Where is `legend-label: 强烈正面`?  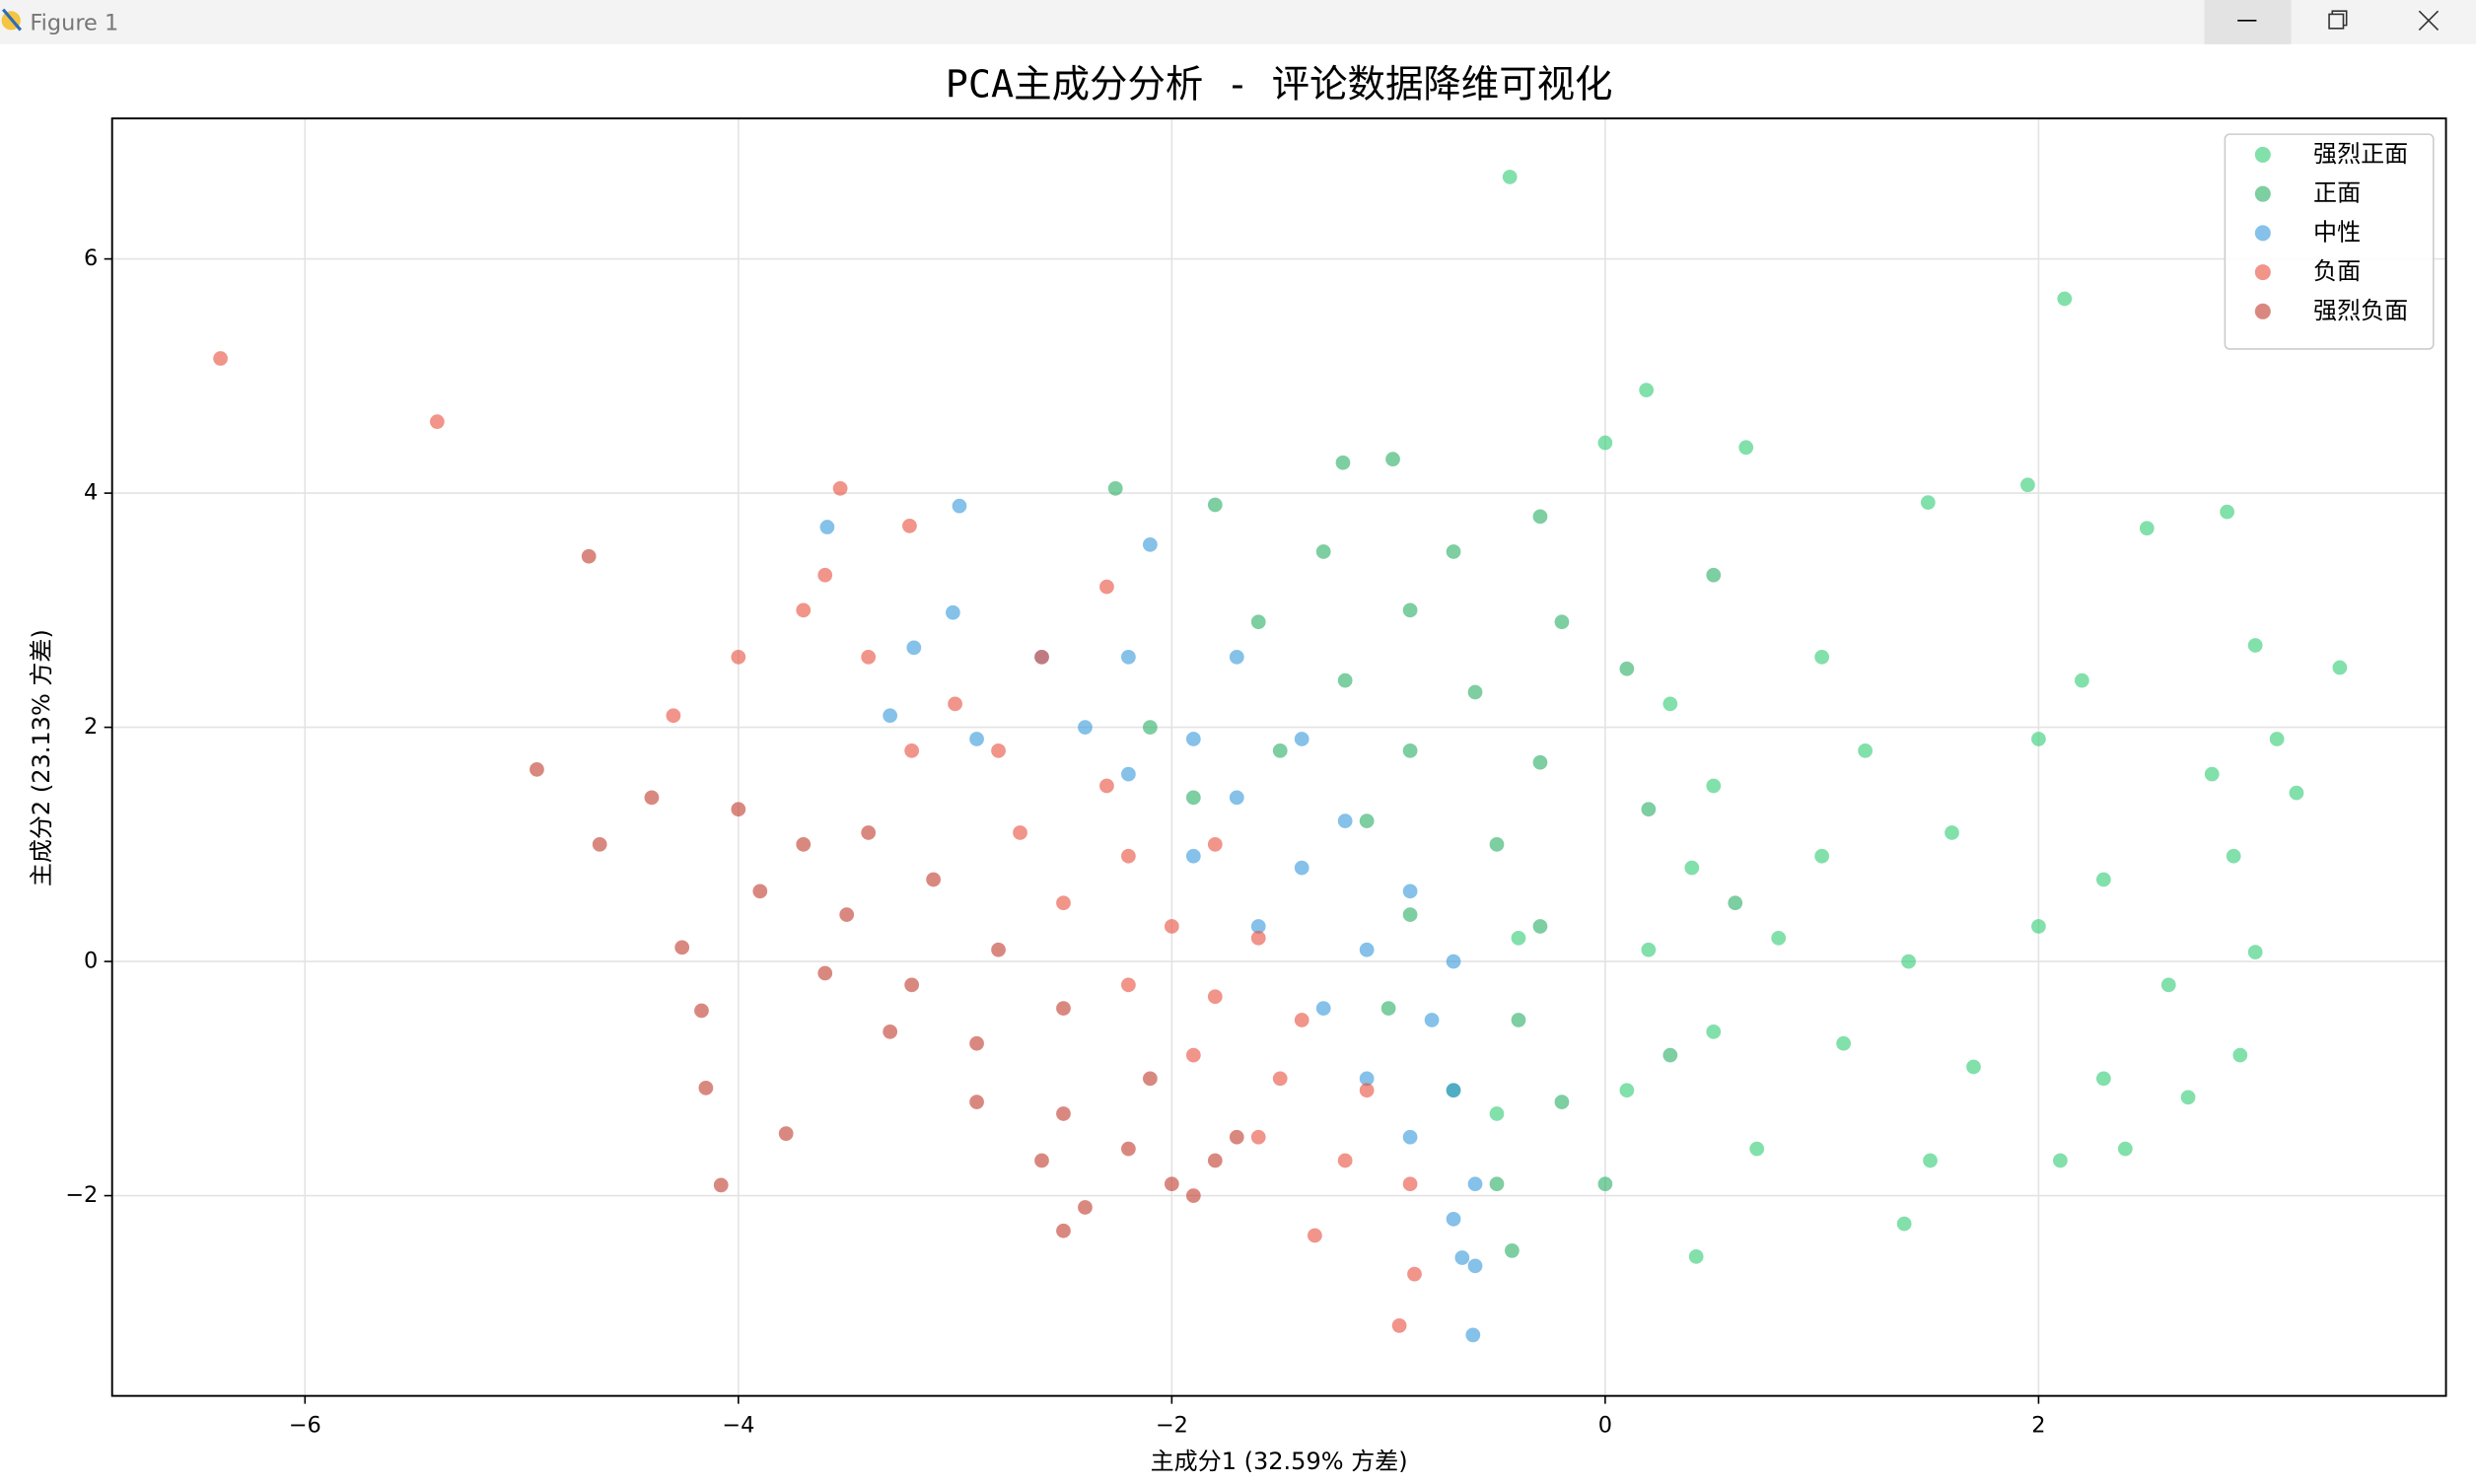 legend-label: 强烈正面 is located at coordinates (2360, 154).